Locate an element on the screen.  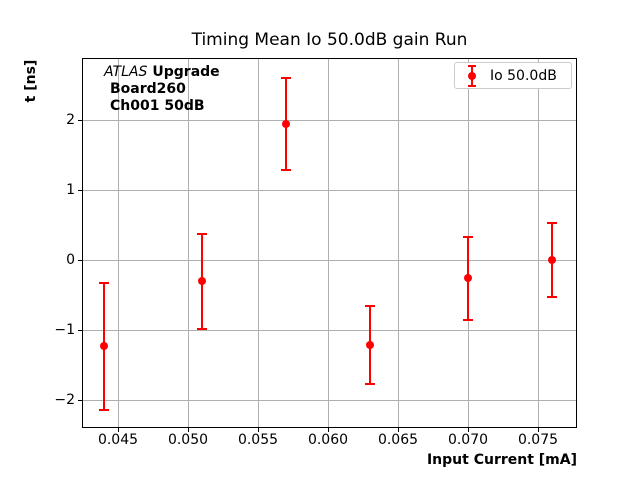
legend-entry-label: Io 50.0dB is located at coordinates (523, 75).